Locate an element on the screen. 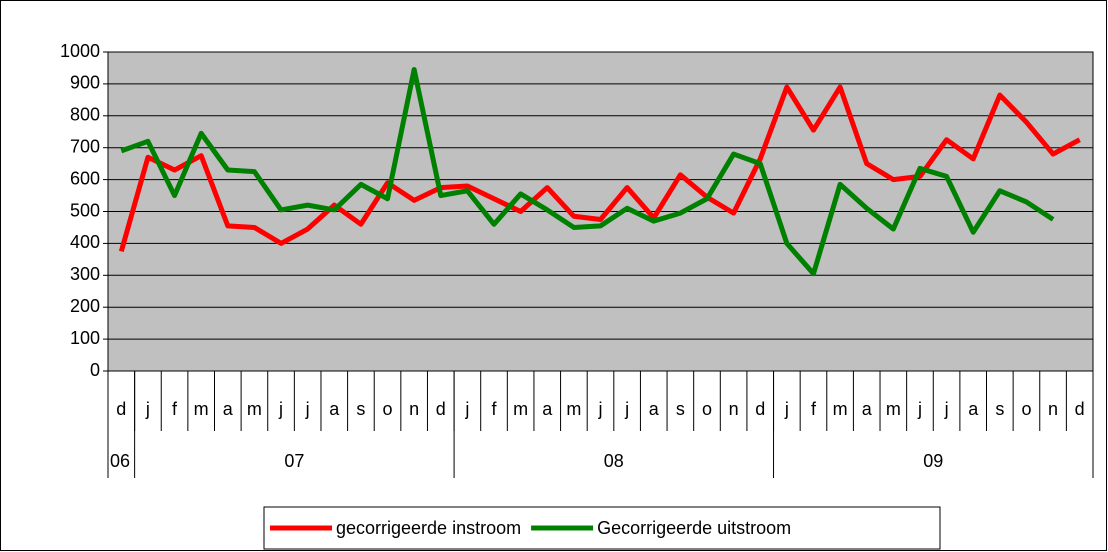 This screenshot has width=1108, height=552. y-tick-label: 1000 is located at coordinates (80, 51).